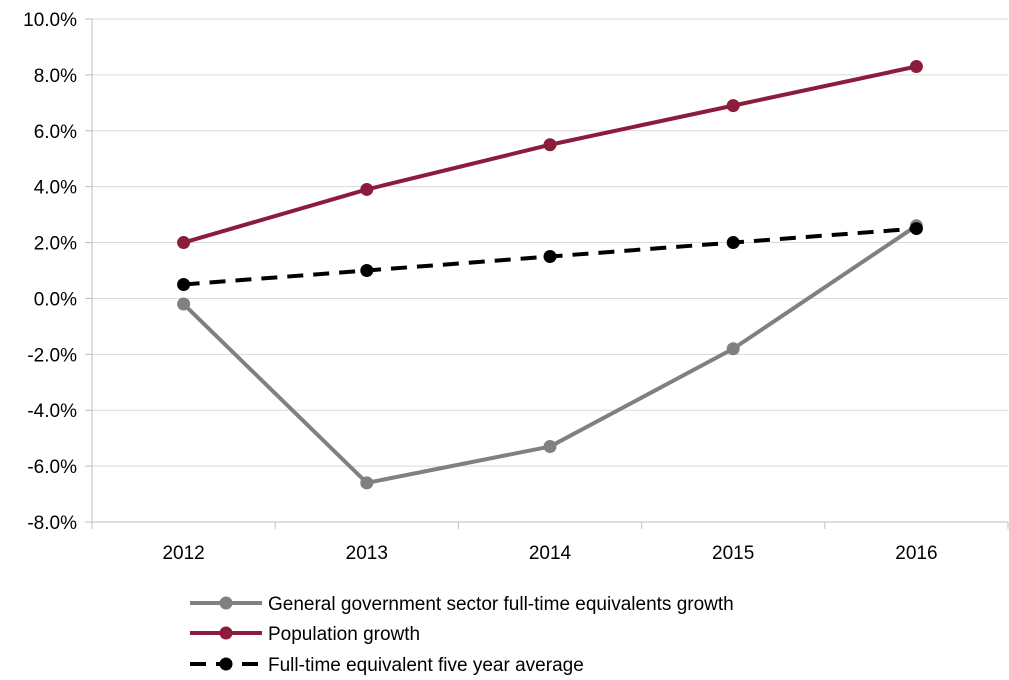 The height and width of the screenshot is (680, 1009). Describe the element at coordinates (733, 553) in the screenshot. I see `x-tick-label: 2015` at that location.